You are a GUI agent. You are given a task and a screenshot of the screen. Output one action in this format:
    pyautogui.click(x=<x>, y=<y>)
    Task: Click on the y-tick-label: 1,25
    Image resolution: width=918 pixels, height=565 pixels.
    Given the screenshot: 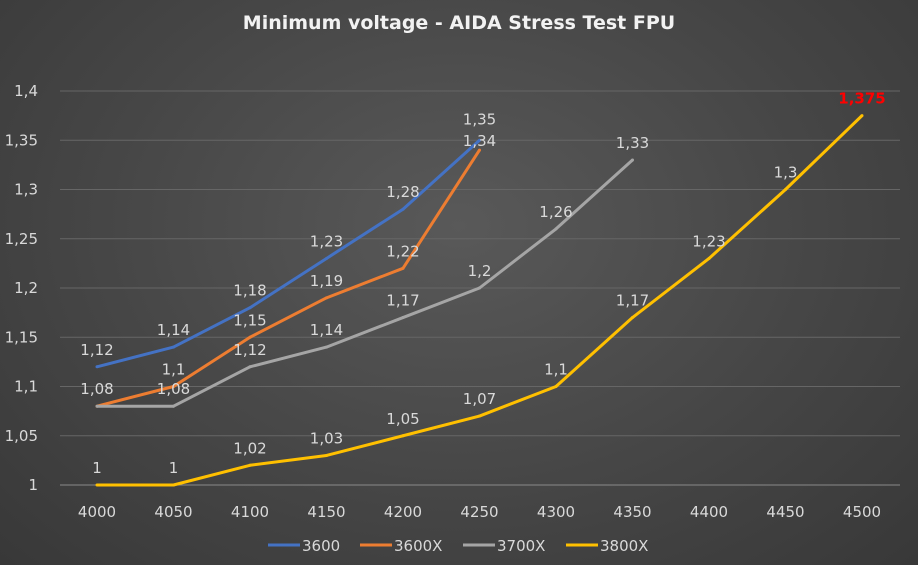 What is the action you would take?
    pyautogui.click(x=21, y=239)
    